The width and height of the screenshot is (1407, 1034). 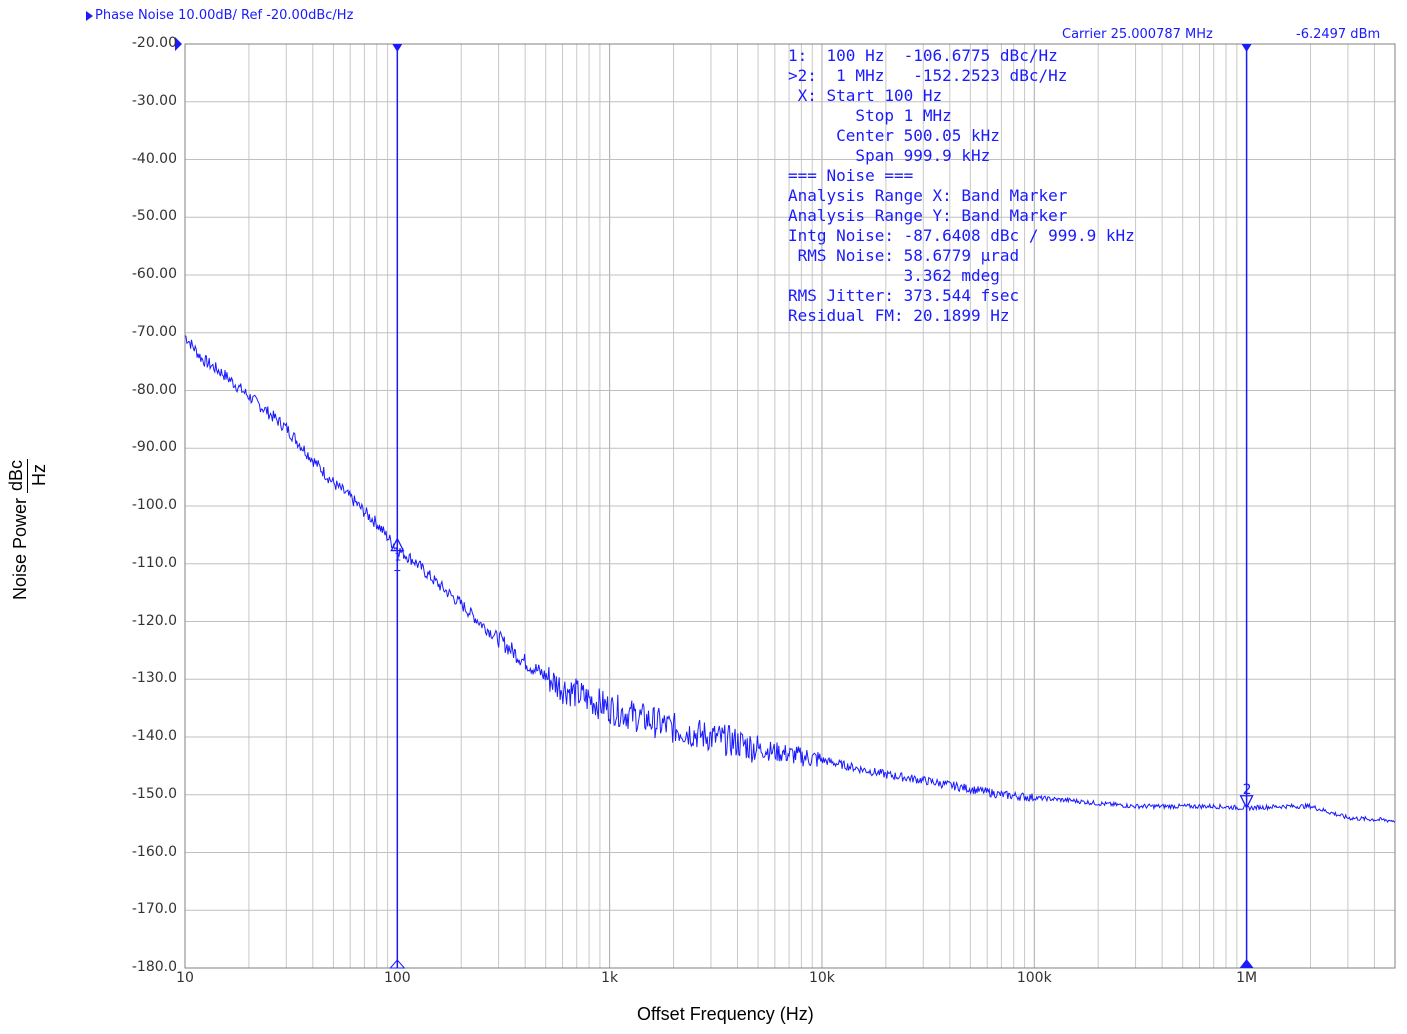 What do you see at coordinates (889, 155) in the screenshot?
I see `annotation-line: Span 999.9 kHz` at bounding box center [889, 155].